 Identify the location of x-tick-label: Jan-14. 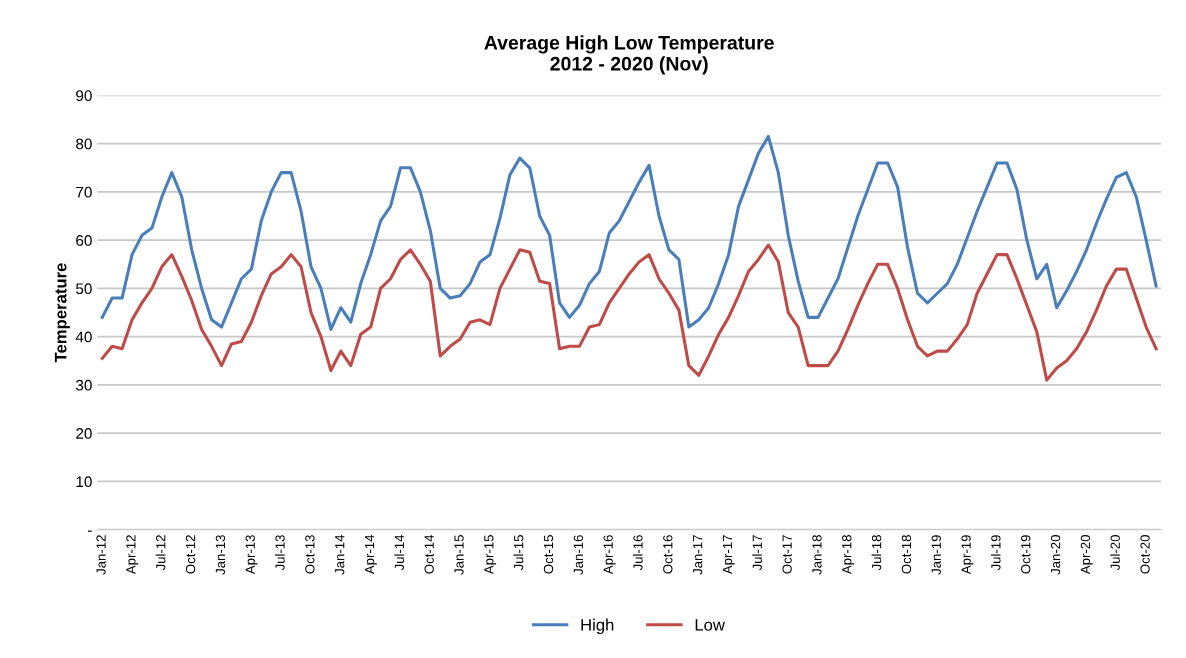
(340, 554).